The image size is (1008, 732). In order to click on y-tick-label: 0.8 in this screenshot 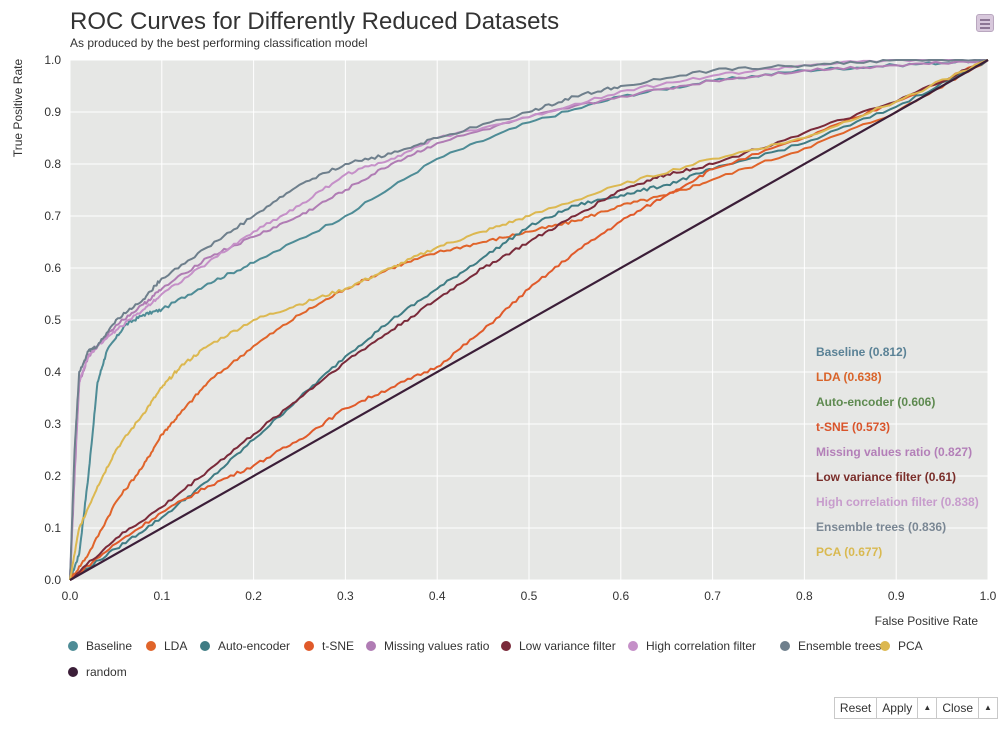, I will do `click(52, 164)`.